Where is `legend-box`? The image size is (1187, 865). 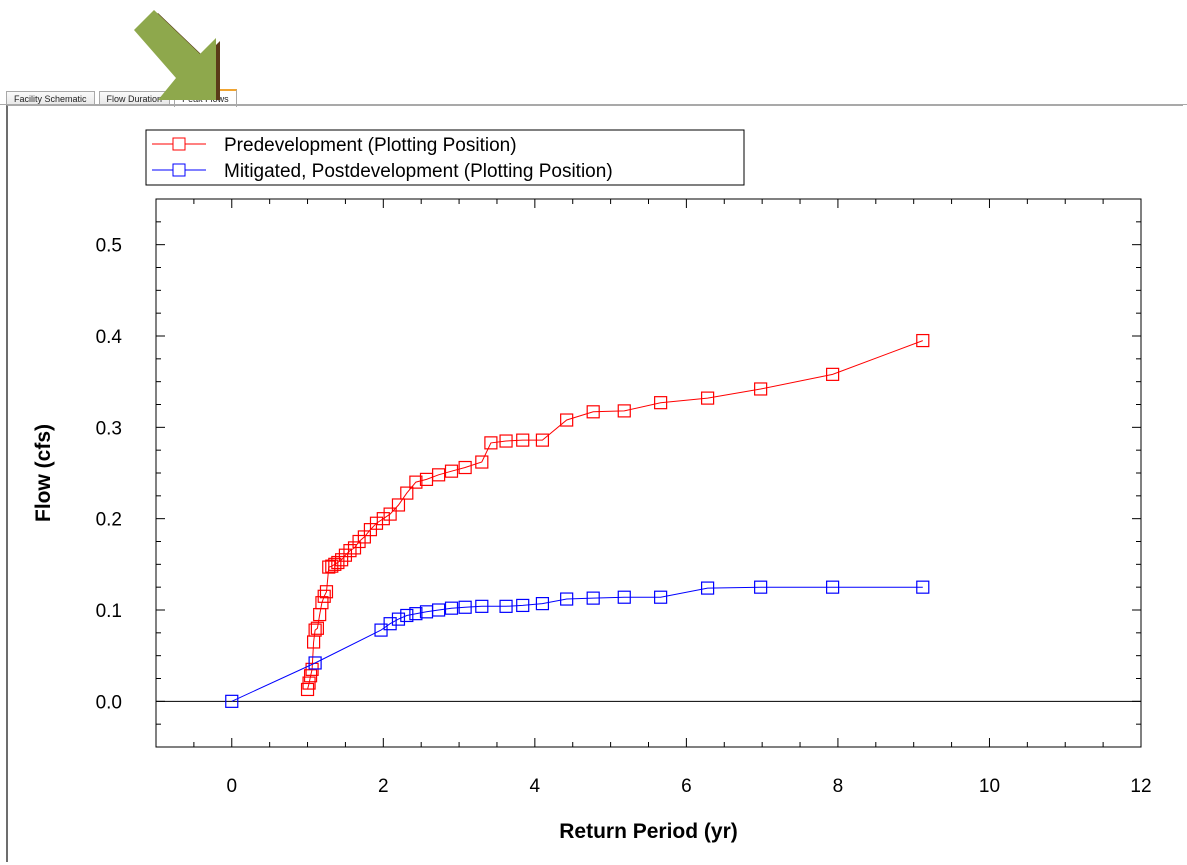 legend-box is located at coordinates (445, 157).